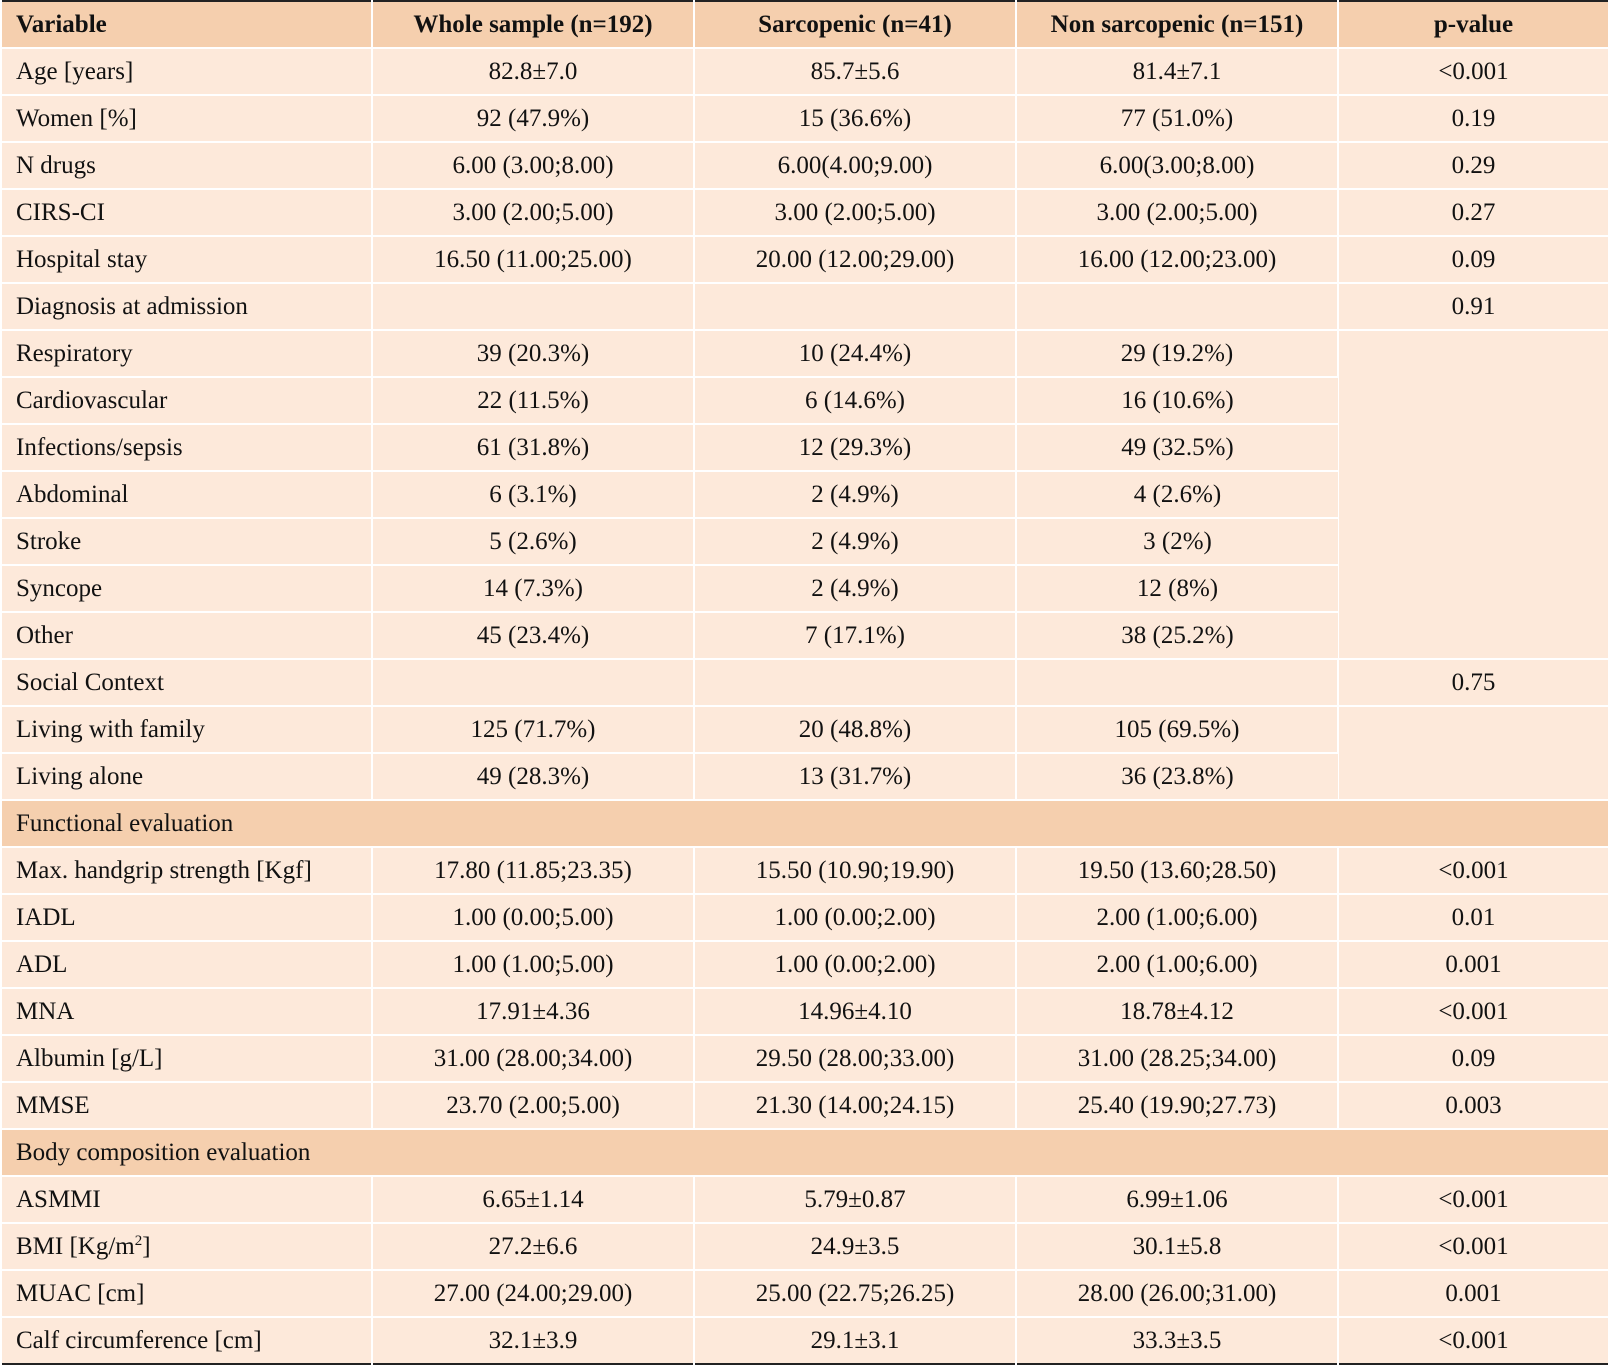  What do you see at coordinates (187, 777) in the screenshot?
I see `row-label: Living alone` at bounding box center [187, 777].